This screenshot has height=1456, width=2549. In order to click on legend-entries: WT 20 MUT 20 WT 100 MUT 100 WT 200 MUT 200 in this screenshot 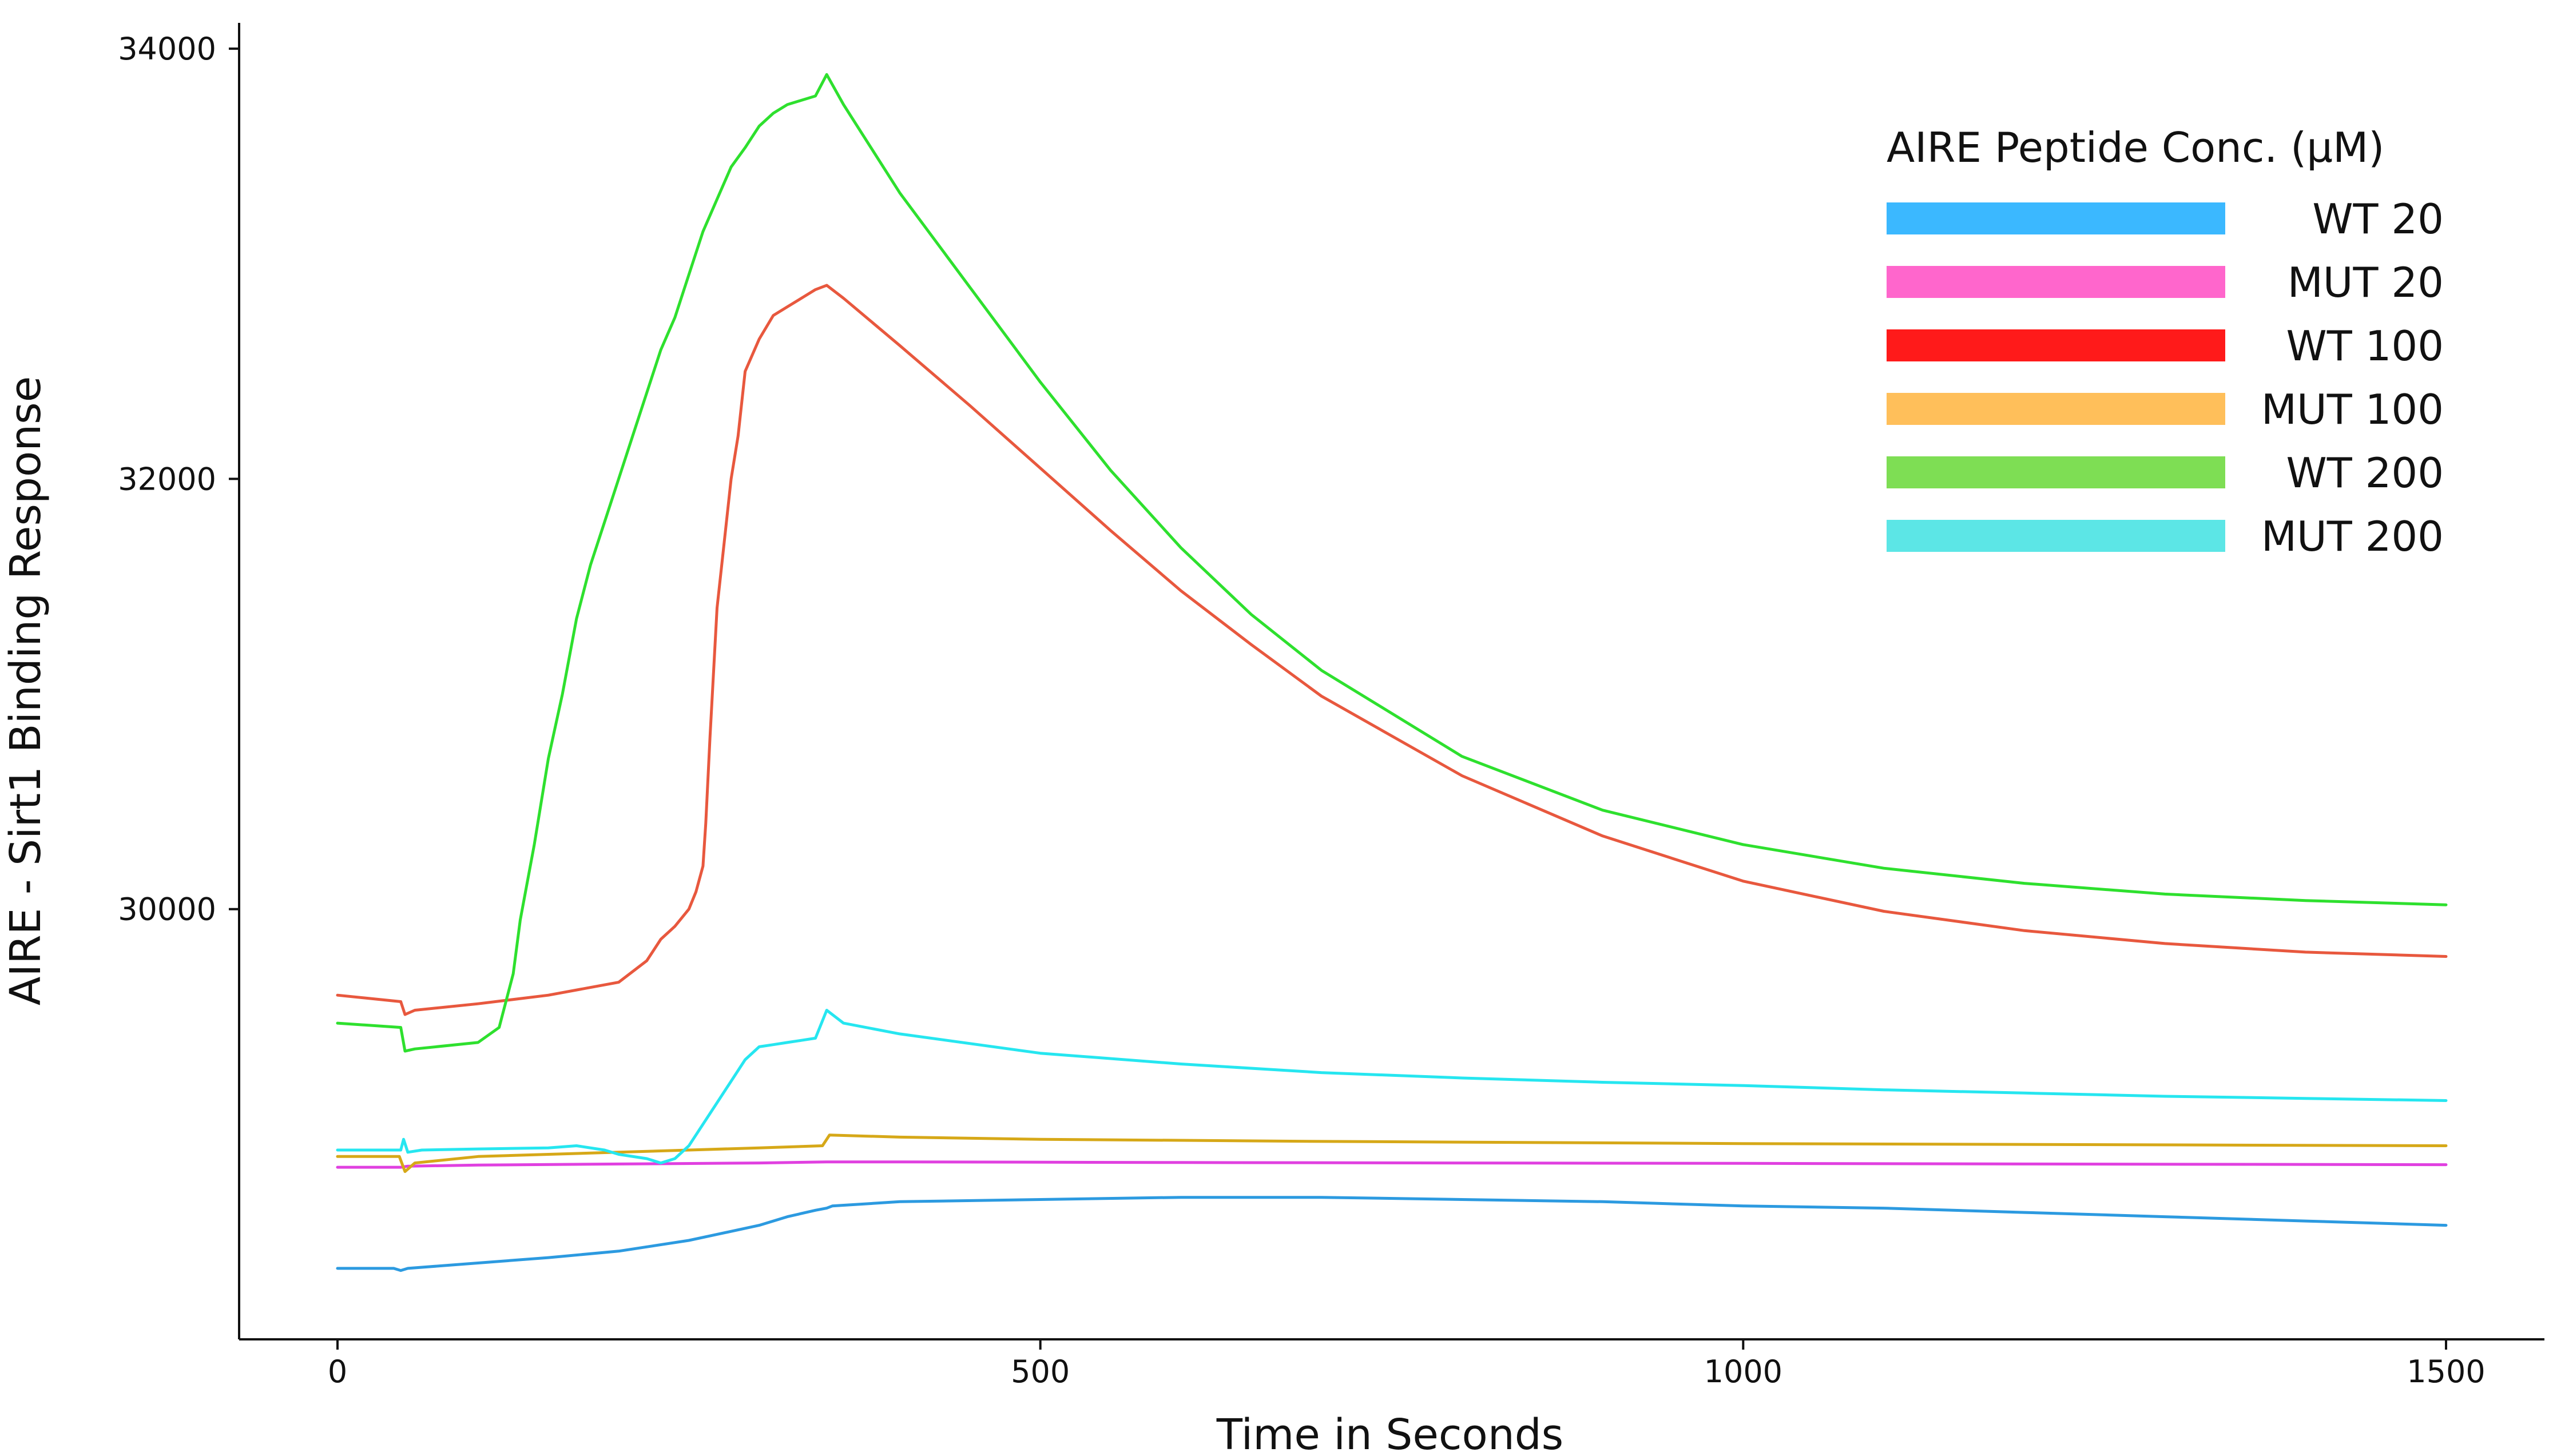, I will do `click(2165, 378)`.